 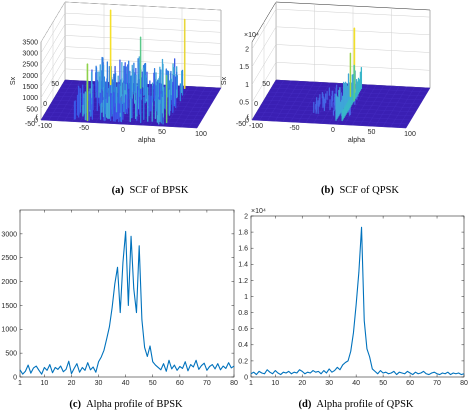 I want to click on y-tick-label: 1.6, so click(x=243, y=249).